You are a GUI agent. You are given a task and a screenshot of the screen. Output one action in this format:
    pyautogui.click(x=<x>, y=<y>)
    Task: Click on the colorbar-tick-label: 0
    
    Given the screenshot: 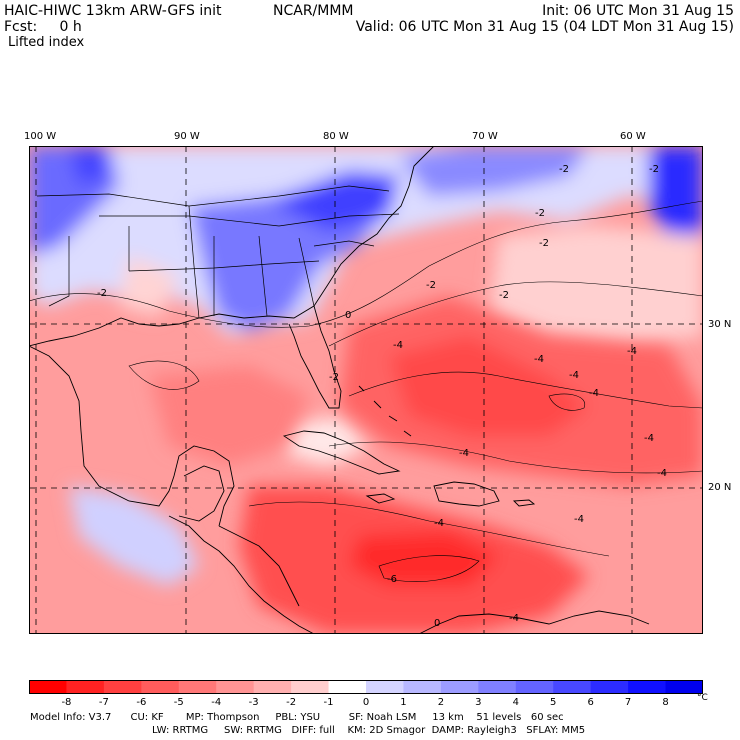 What is the action you would take?
    pyautogui.click(x=366, y=702)
    